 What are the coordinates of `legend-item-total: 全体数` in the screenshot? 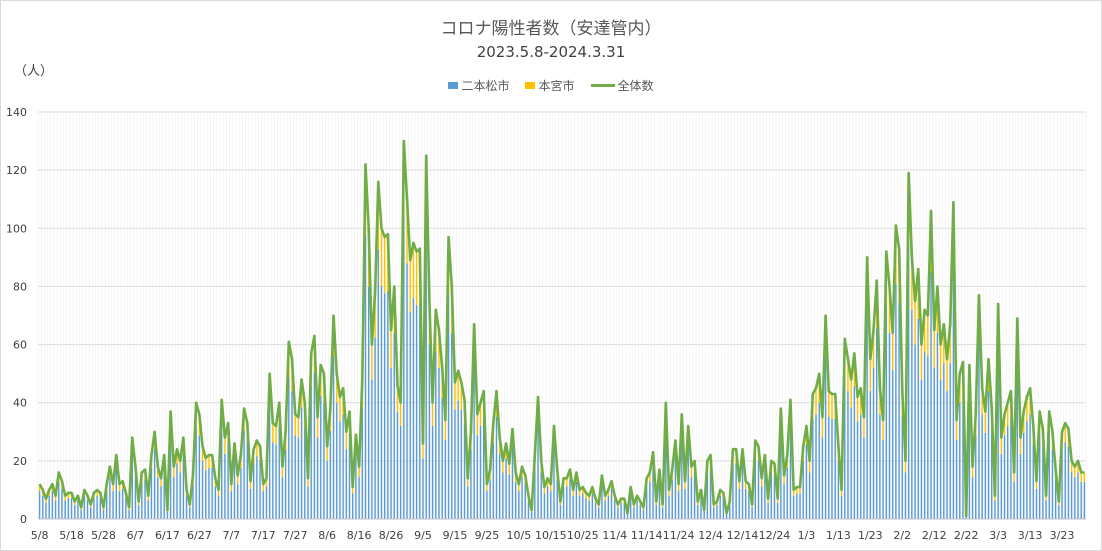 It's located at (622, 85).